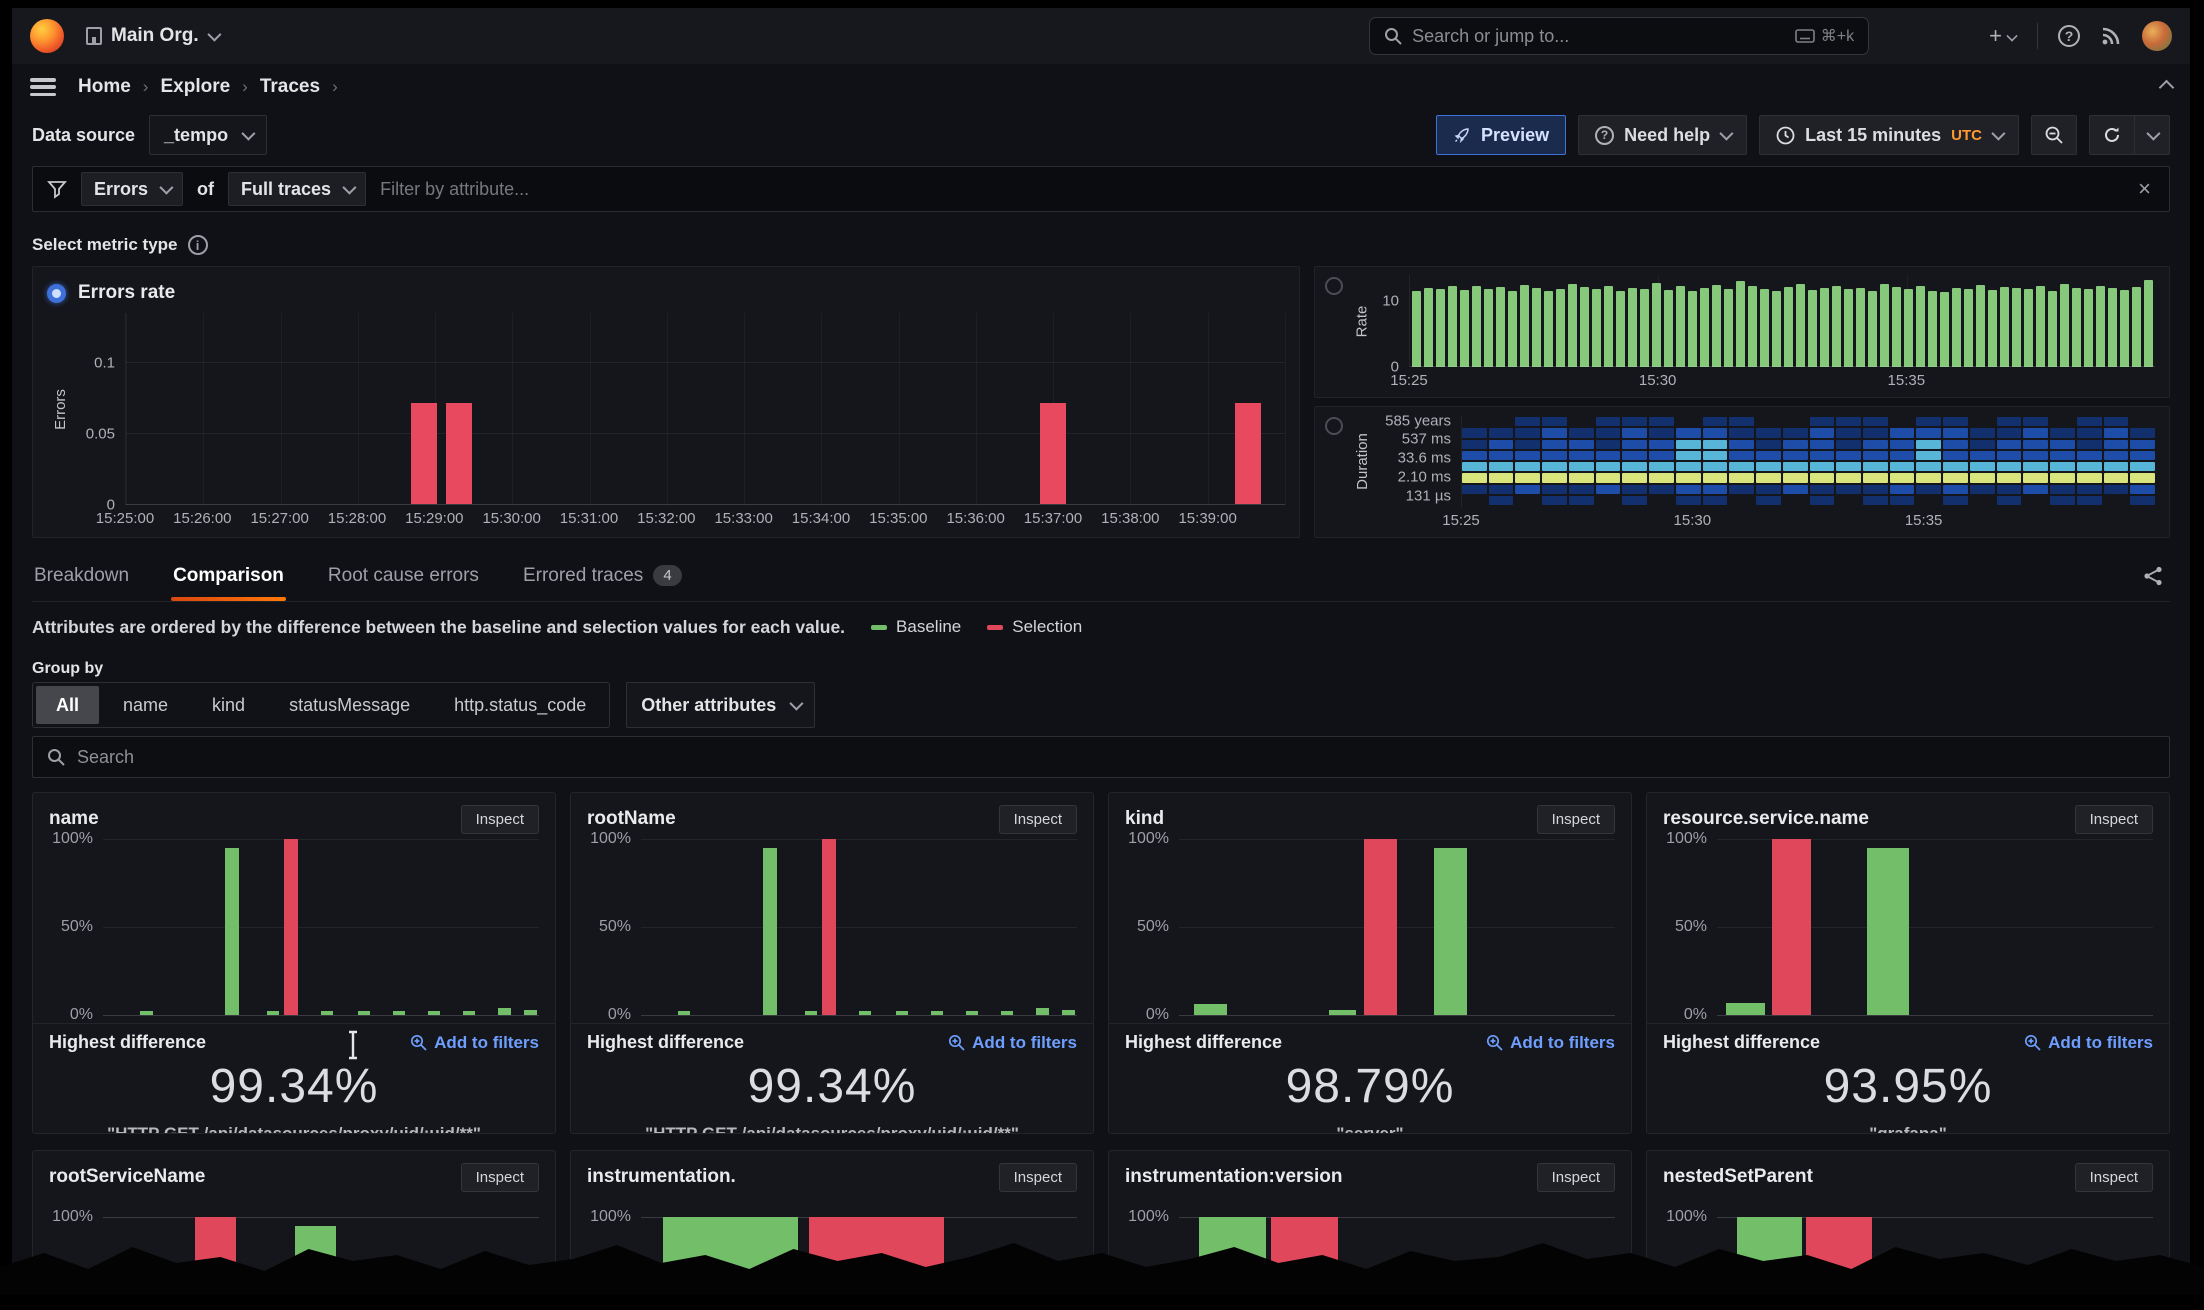 The width and height of the screenshot is (2204, 1310). What do you see at coordinates (2054, 135) in the screenshot?
I see `zoom-out-button` at bounding box center [2054, 135].